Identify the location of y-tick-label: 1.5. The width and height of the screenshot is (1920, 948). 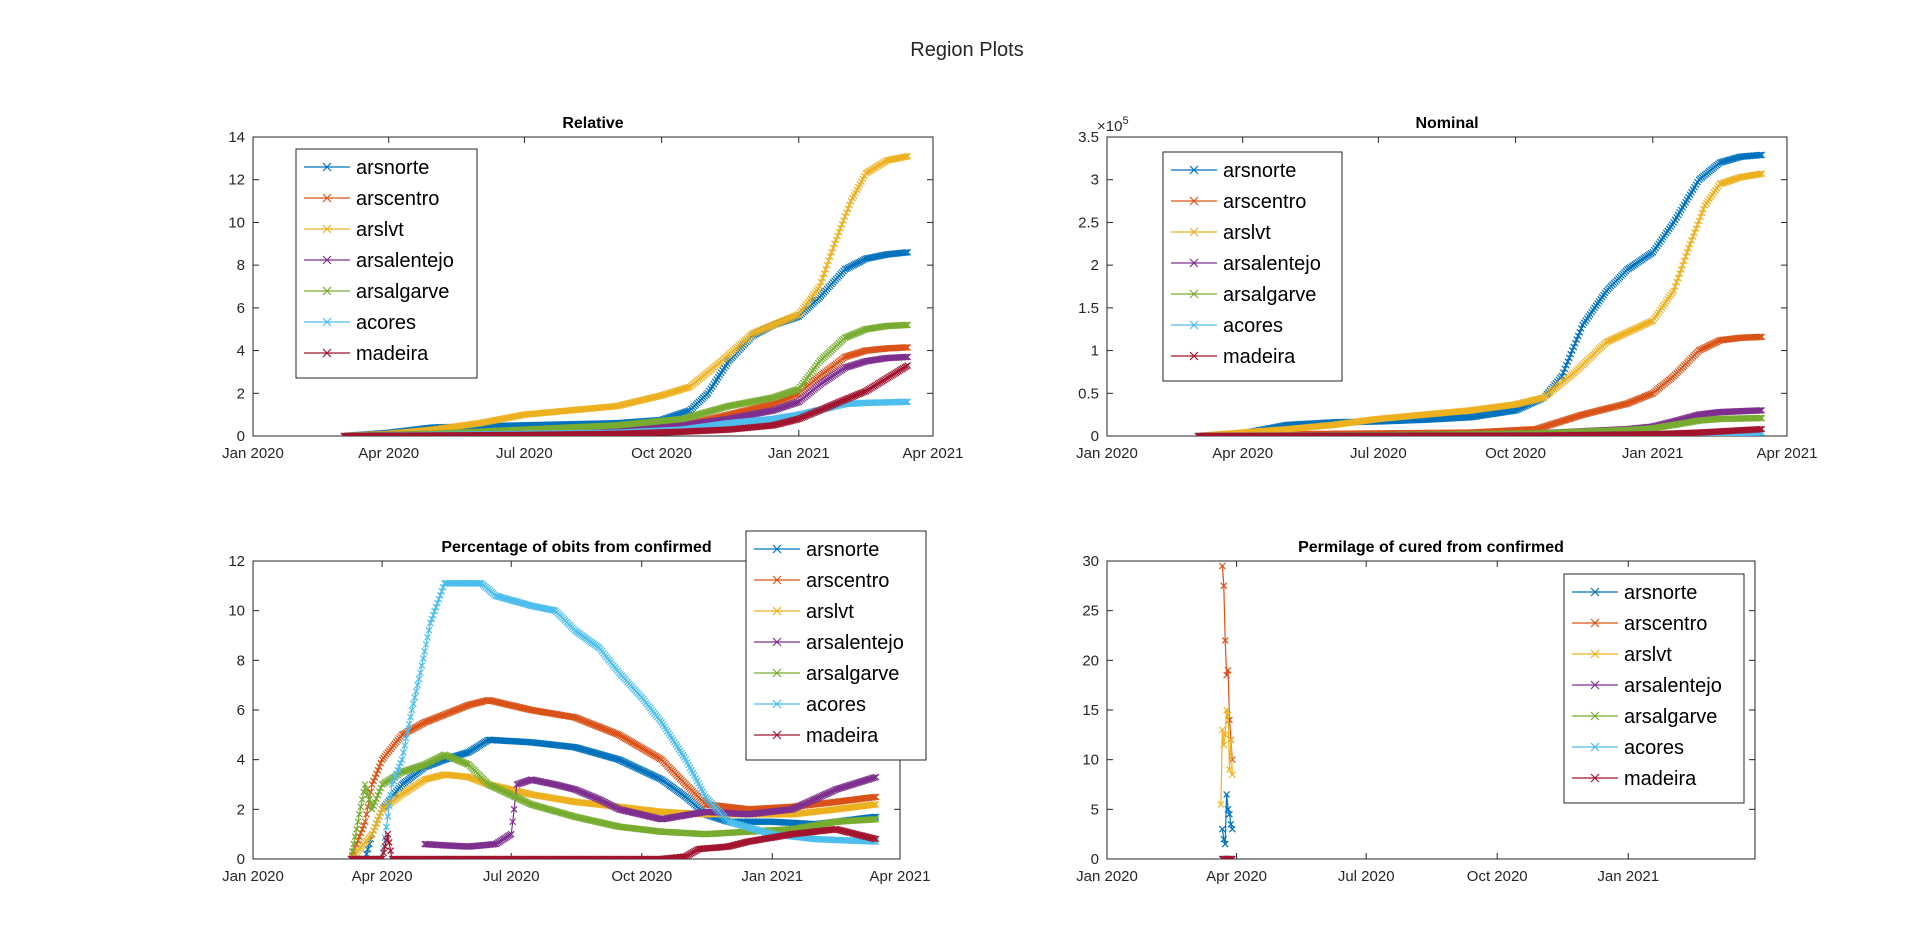
(1088, 308).